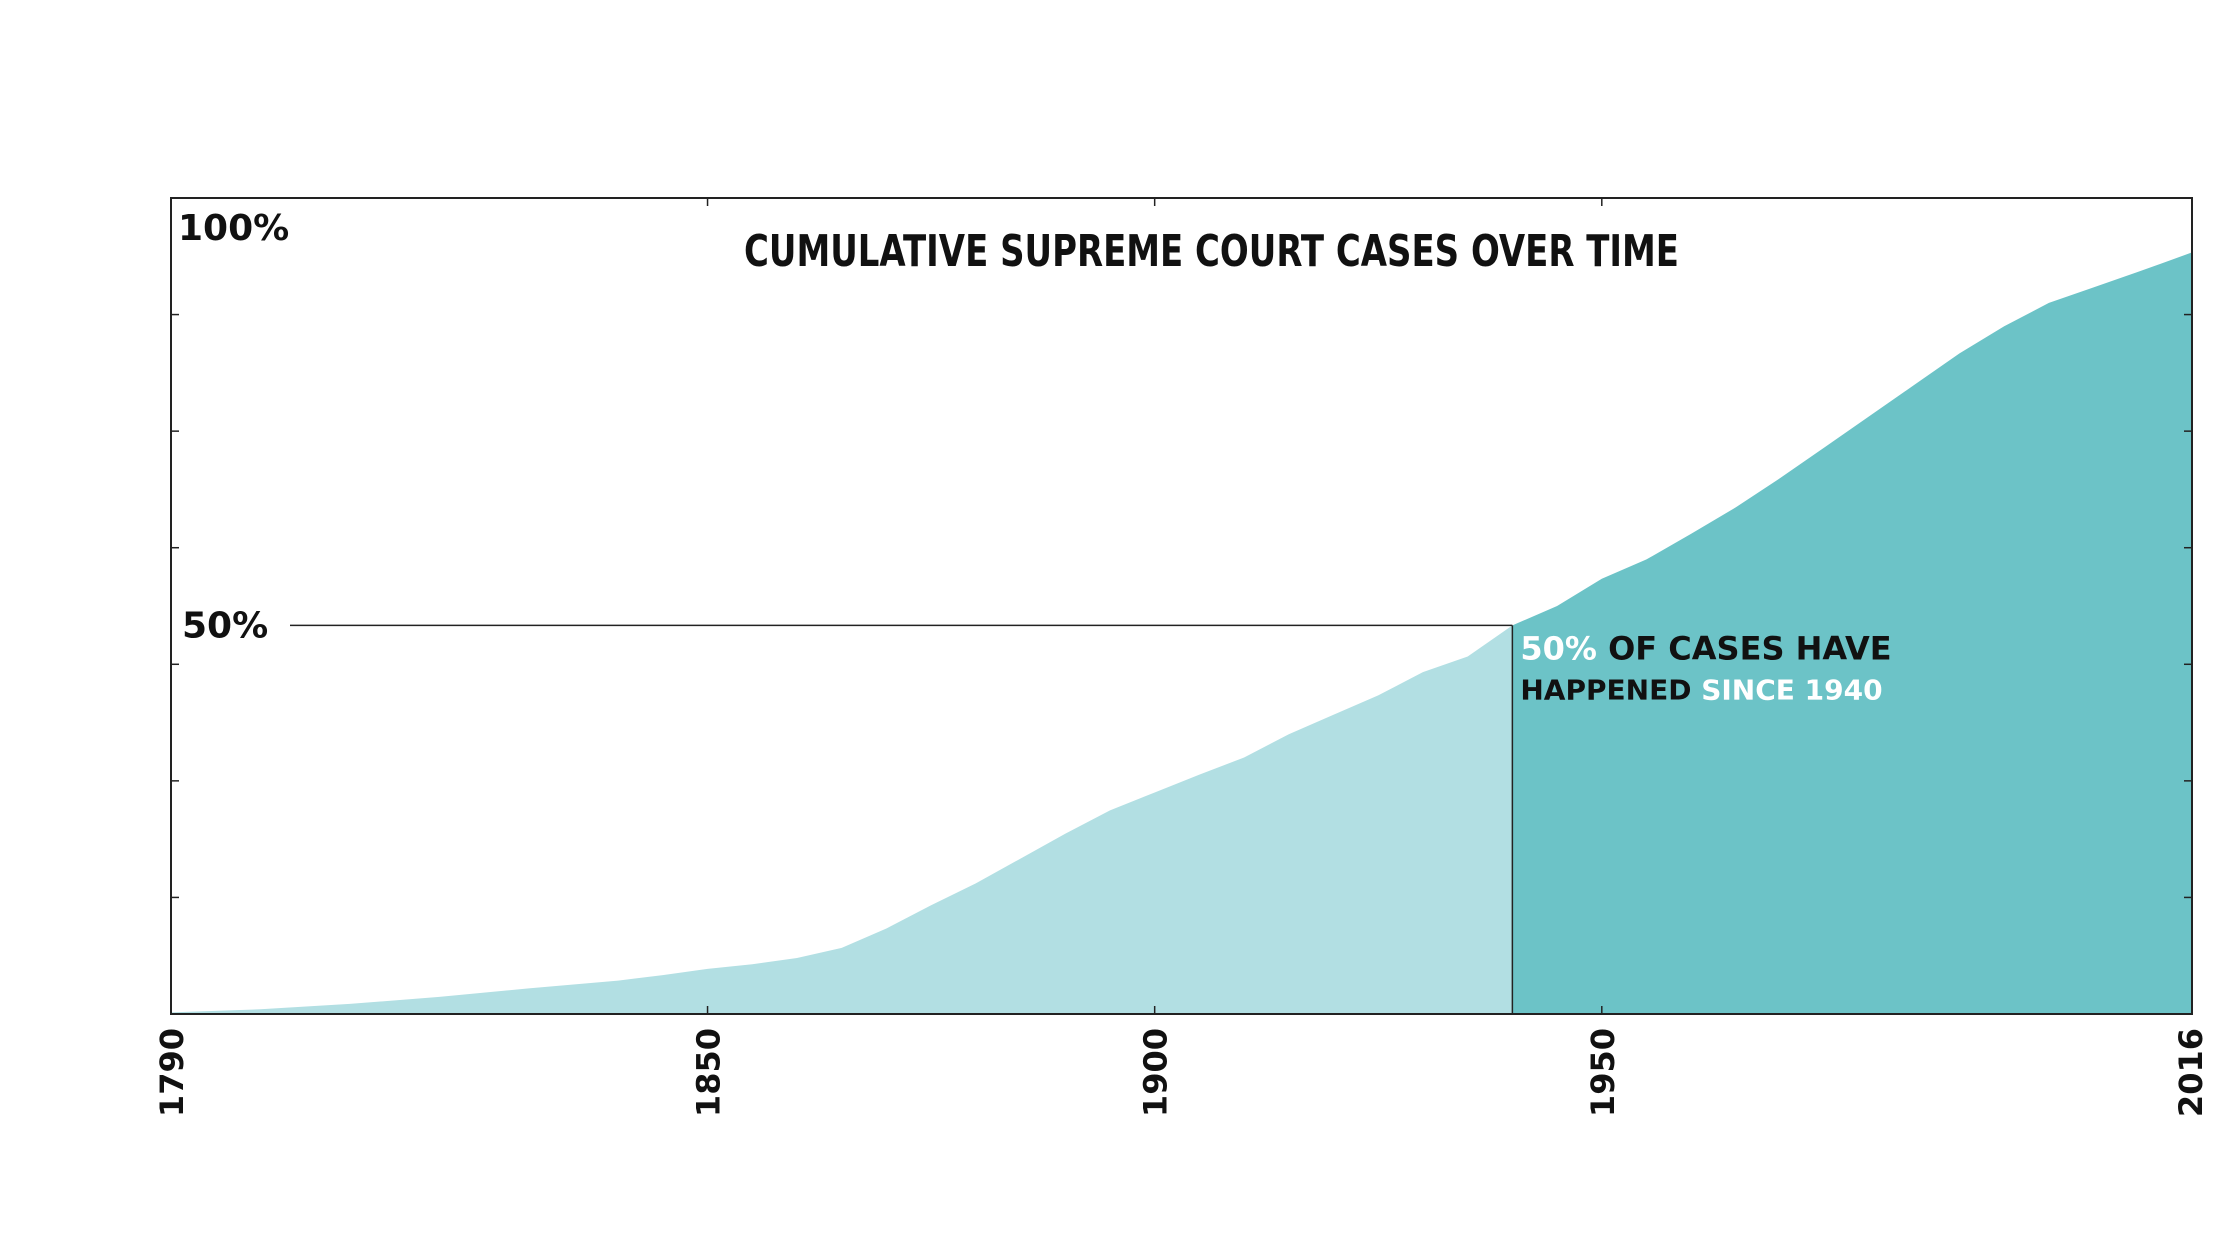 This screenshot has width=2226, height=1254. What do you see at coordinates (1744, 648) in the screenshot?
I see `annotation-text-of-cases: OF CASES HAVE` at bounding box center [1744, 648].